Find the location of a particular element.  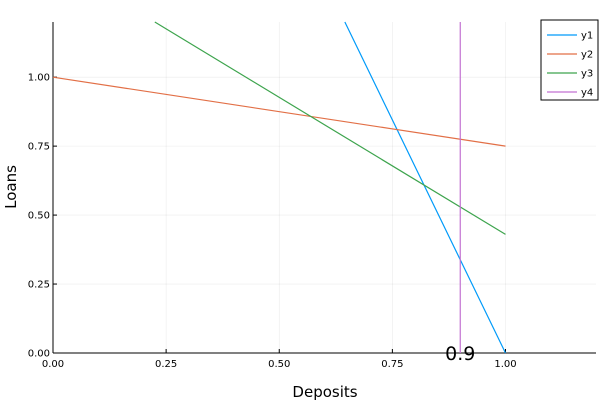

x-tick-label-1: 0.25 is located at coordinates (166, 364).